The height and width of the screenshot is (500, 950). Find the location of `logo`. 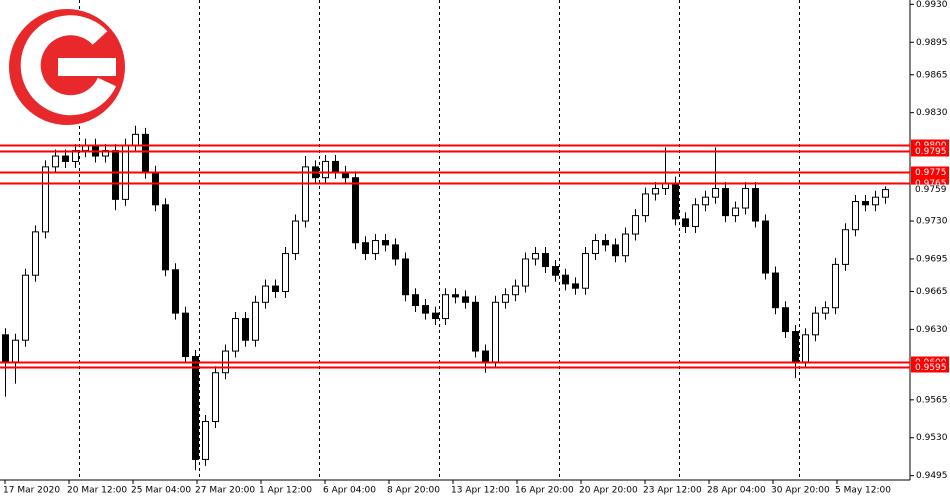

logo is located at coordinates (67, 67).